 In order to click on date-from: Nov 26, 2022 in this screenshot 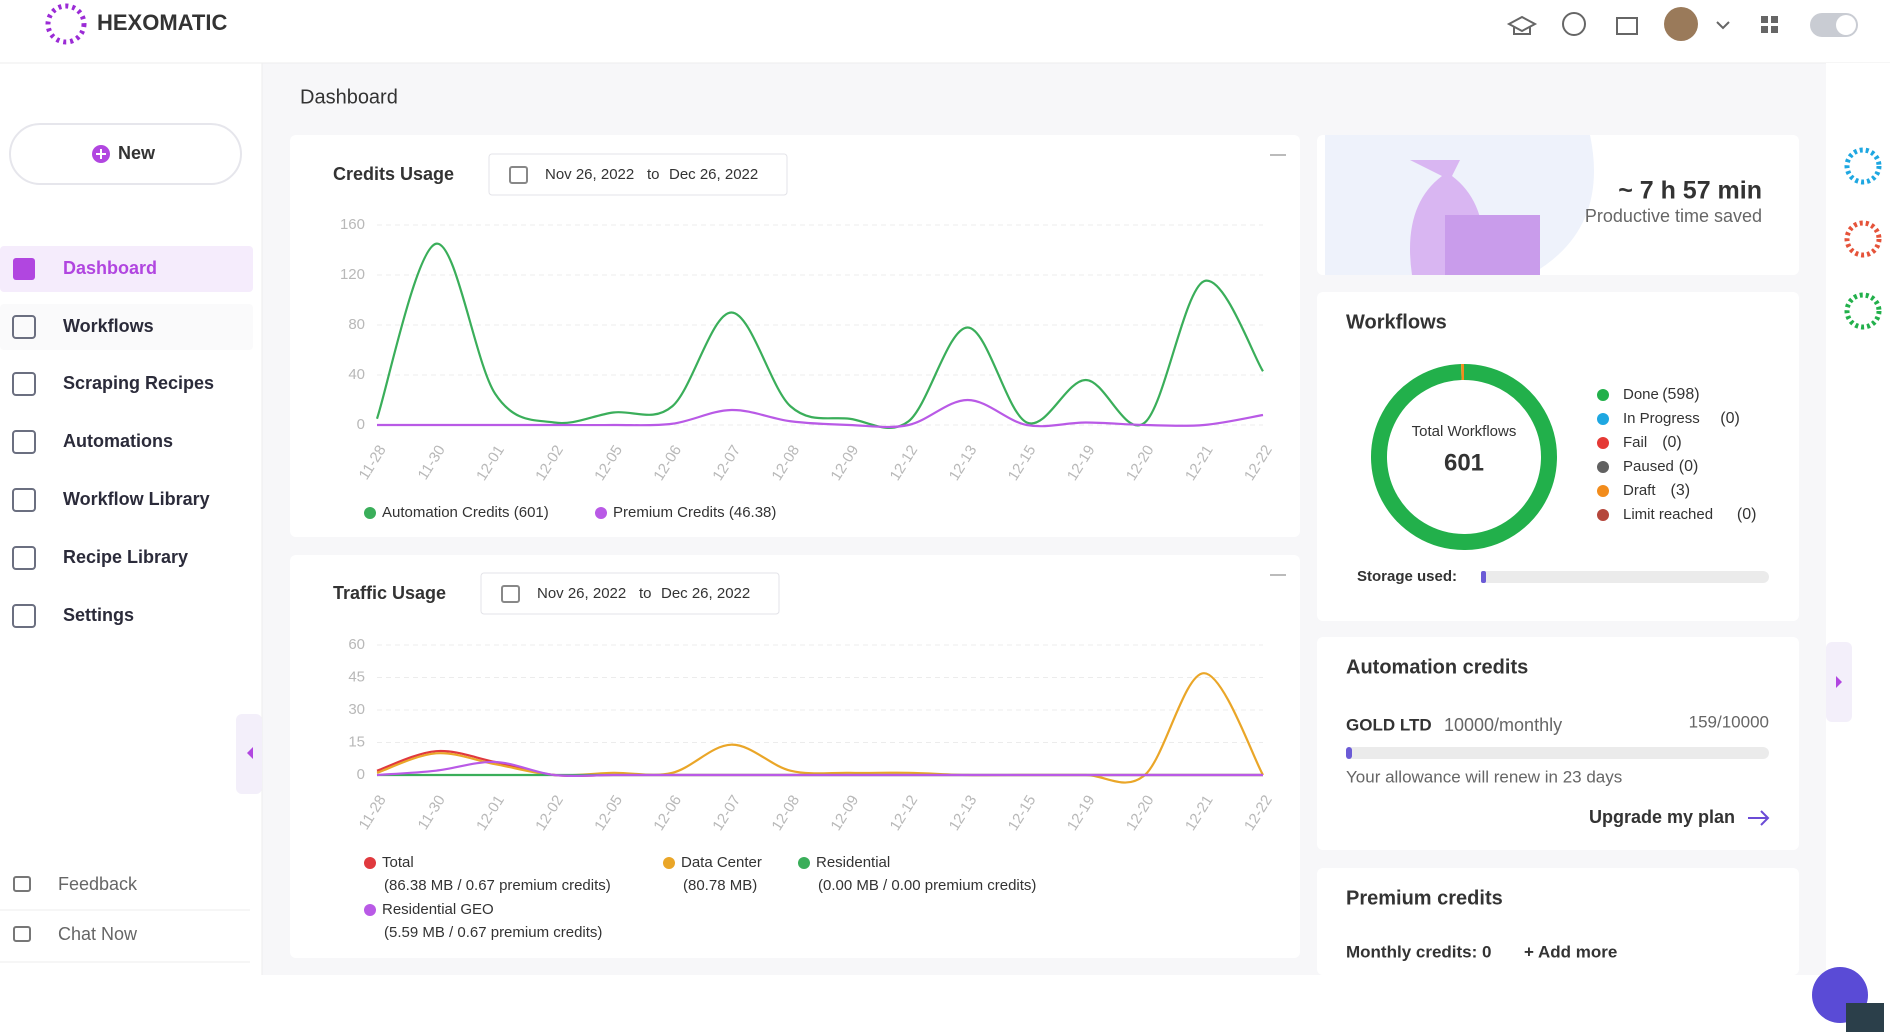, I will do `click(581, 593)`.